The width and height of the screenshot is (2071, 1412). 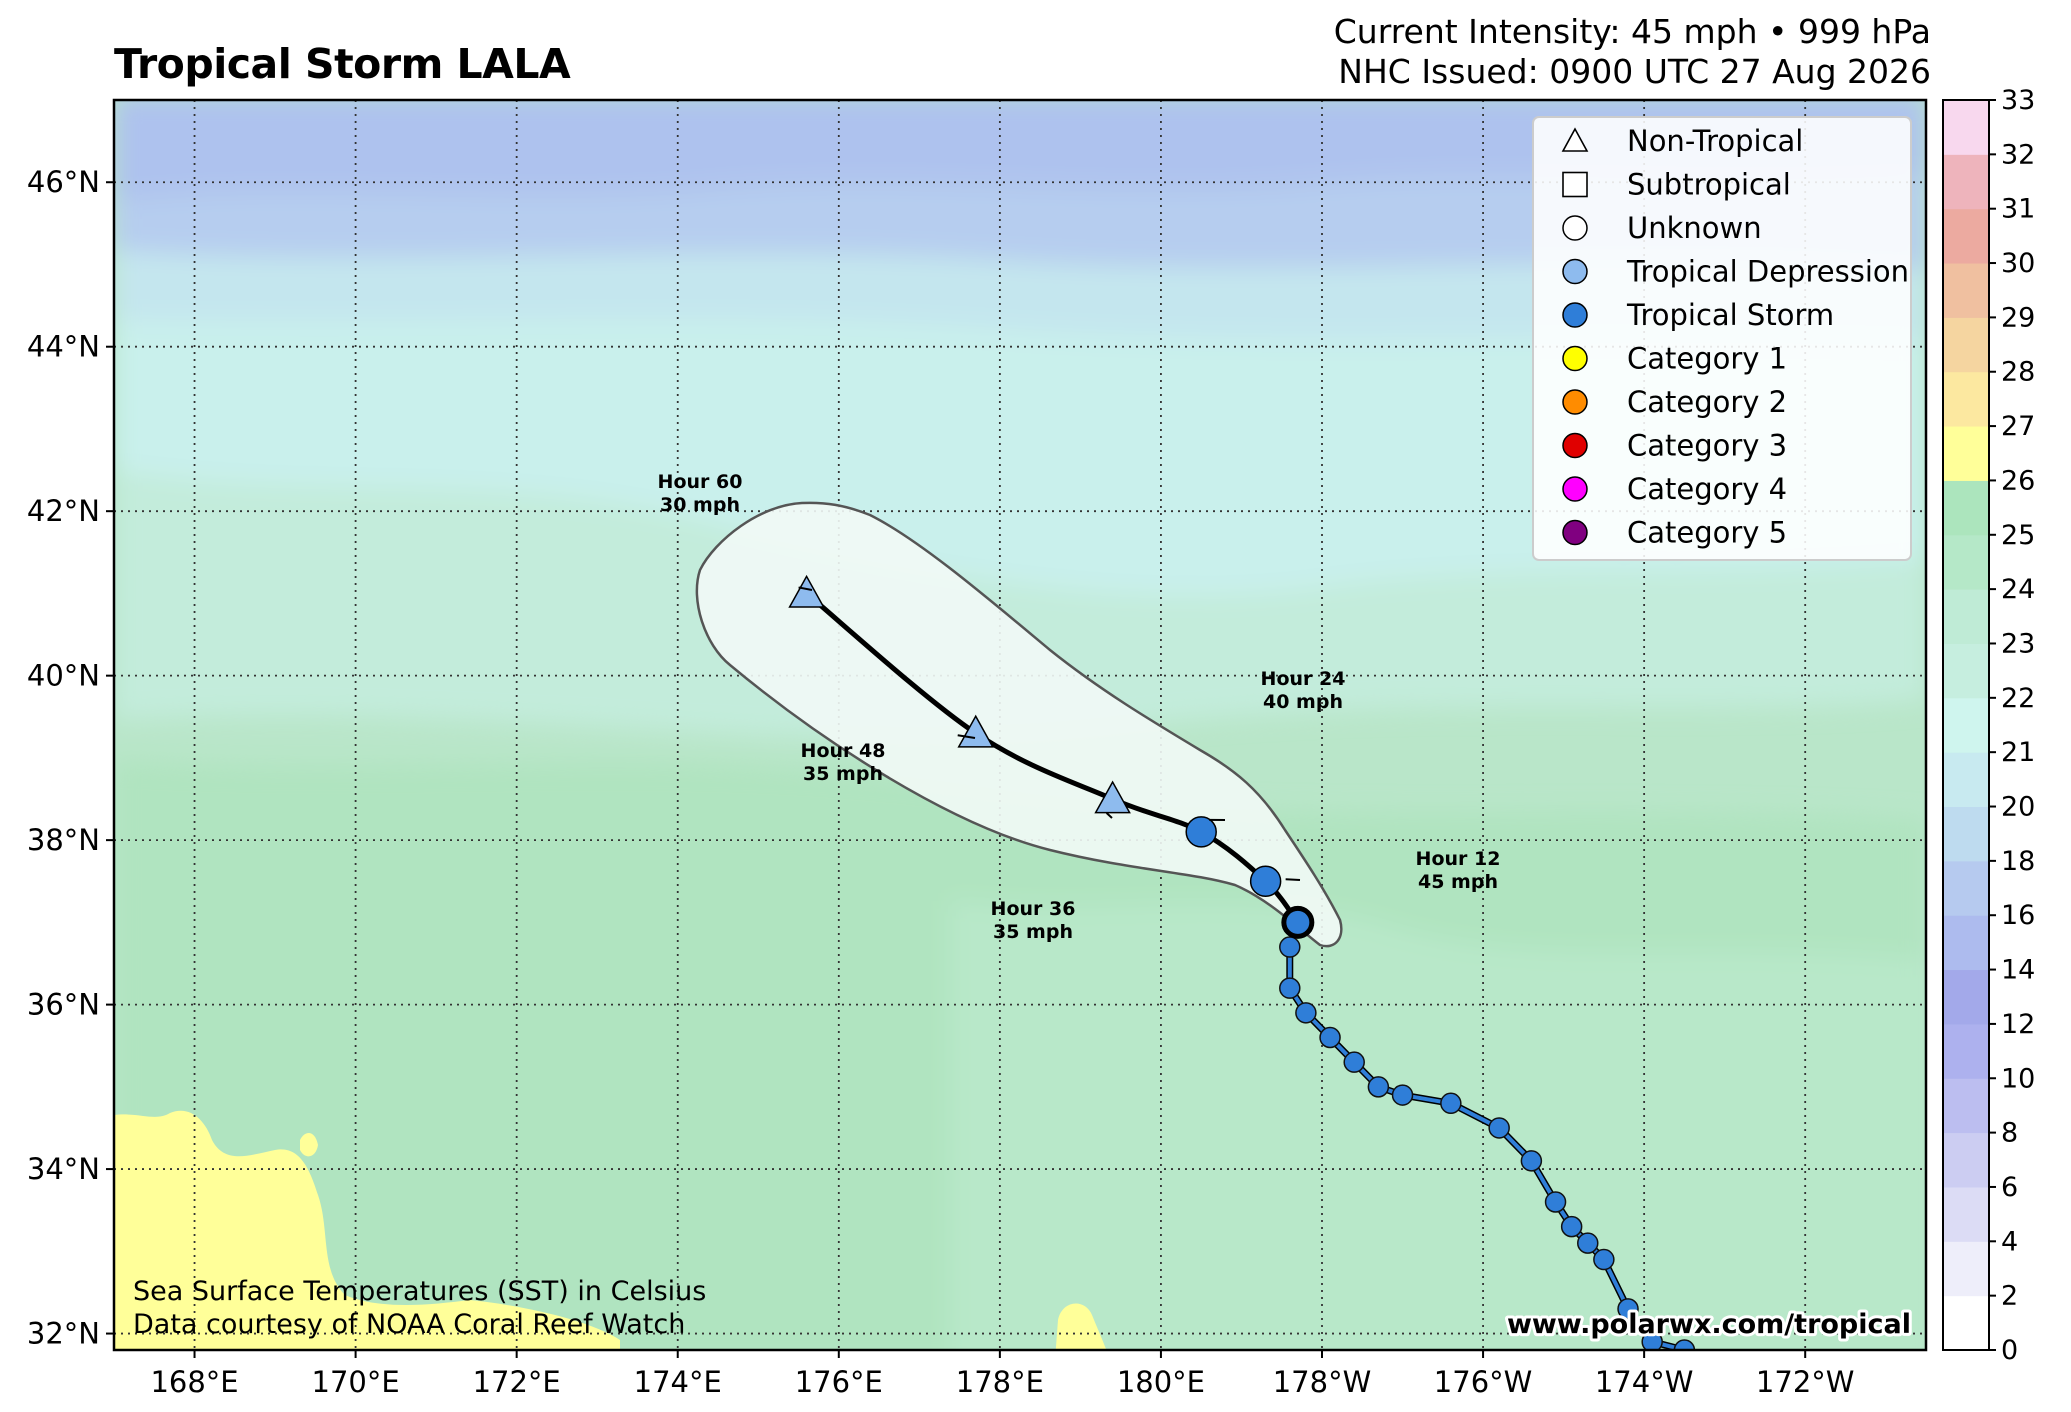 I want to click on legend-label: Category 4, so click(x=1707, y=489).